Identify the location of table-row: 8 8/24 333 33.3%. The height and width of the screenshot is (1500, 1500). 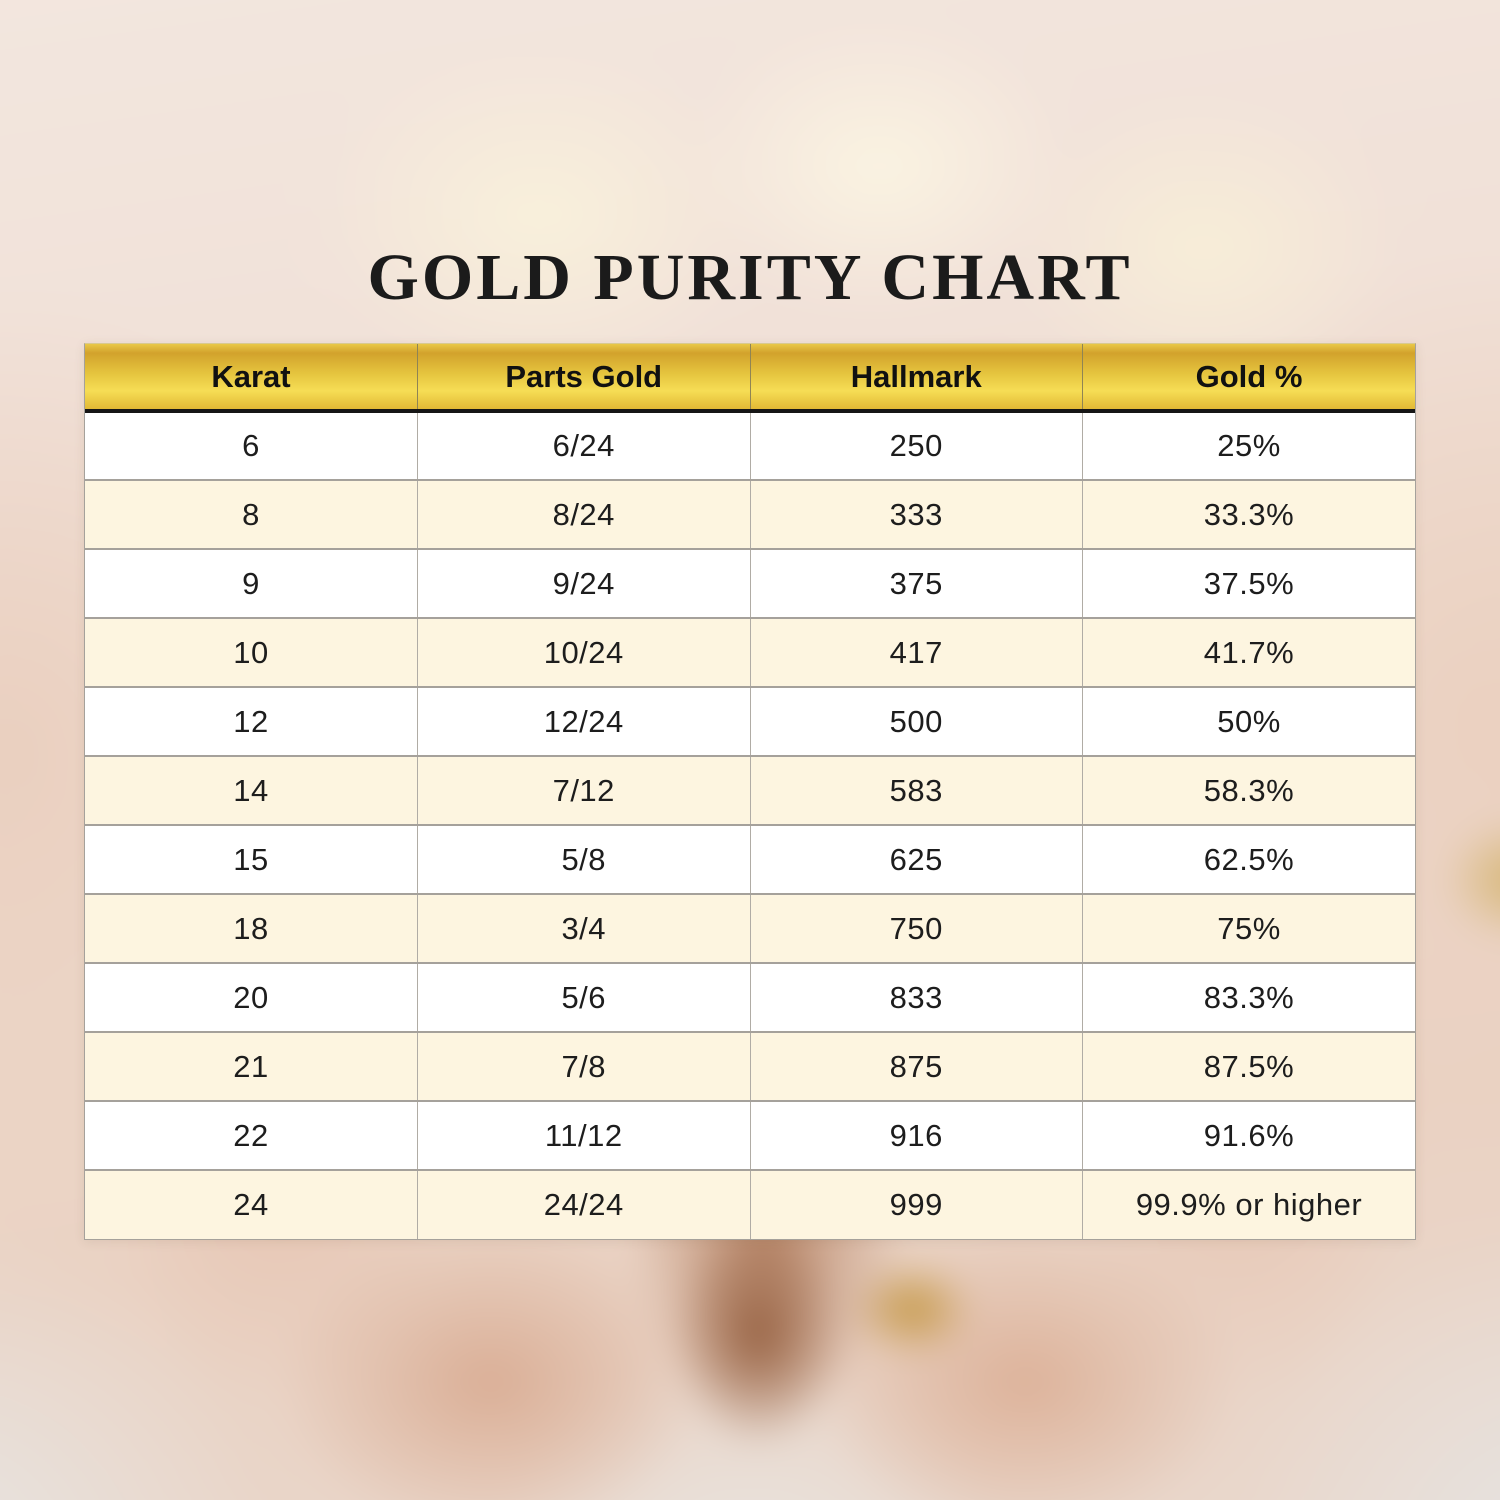
(750, 514).